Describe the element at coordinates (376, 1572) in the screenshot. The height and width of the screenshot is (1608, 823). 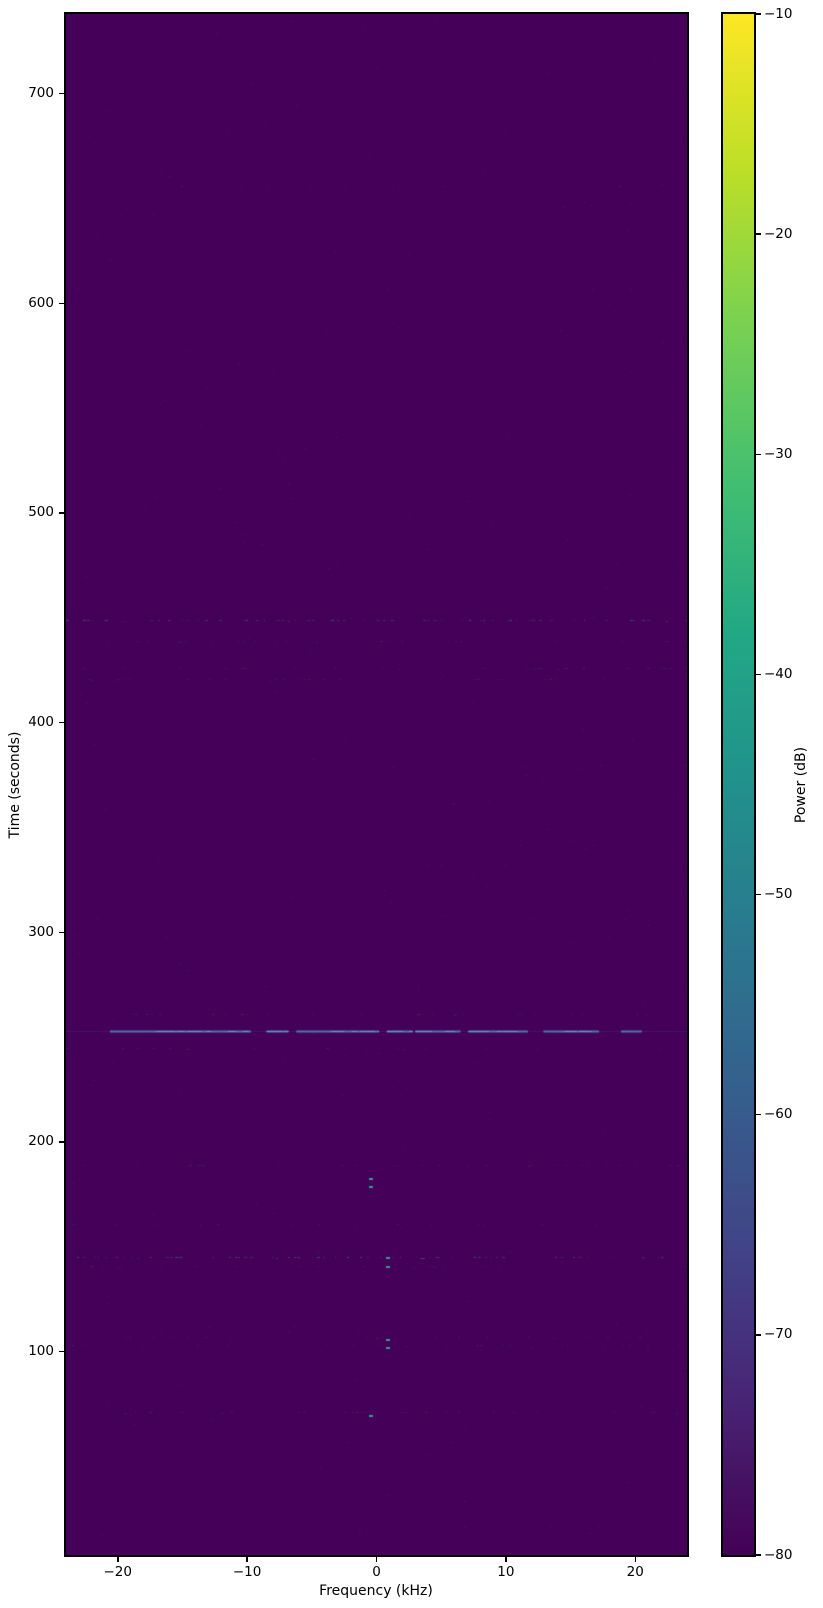
I see `x-tick-label: 0` at that location.